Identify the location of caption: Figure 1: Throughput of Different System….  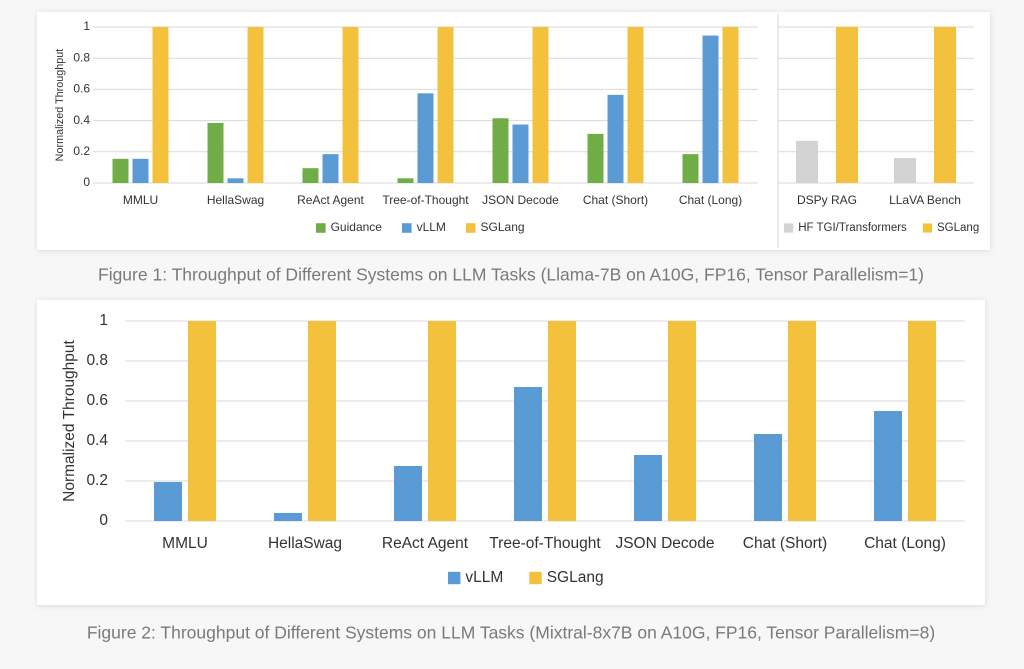
(511, 275).